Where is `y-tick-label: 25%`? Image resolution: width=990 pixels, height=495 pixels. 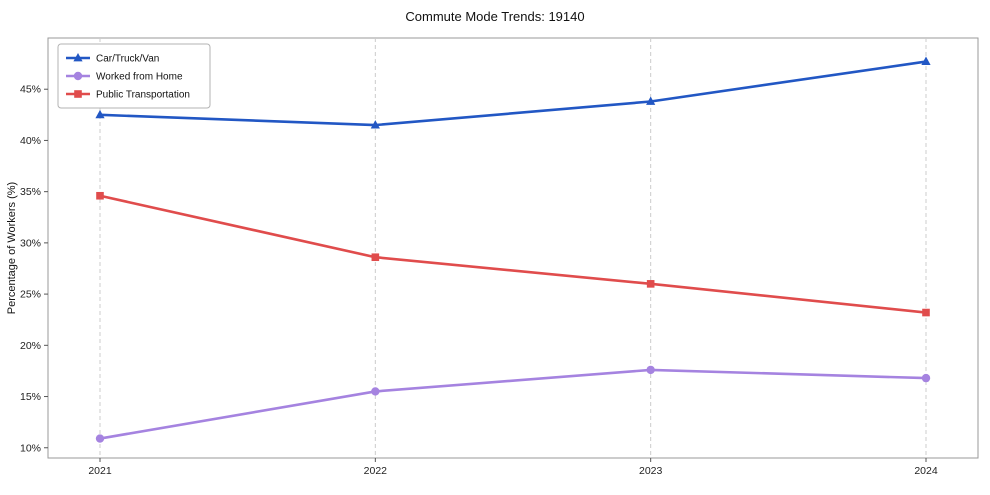
y-tick-label: 25% is located at coordinates (30, 295).